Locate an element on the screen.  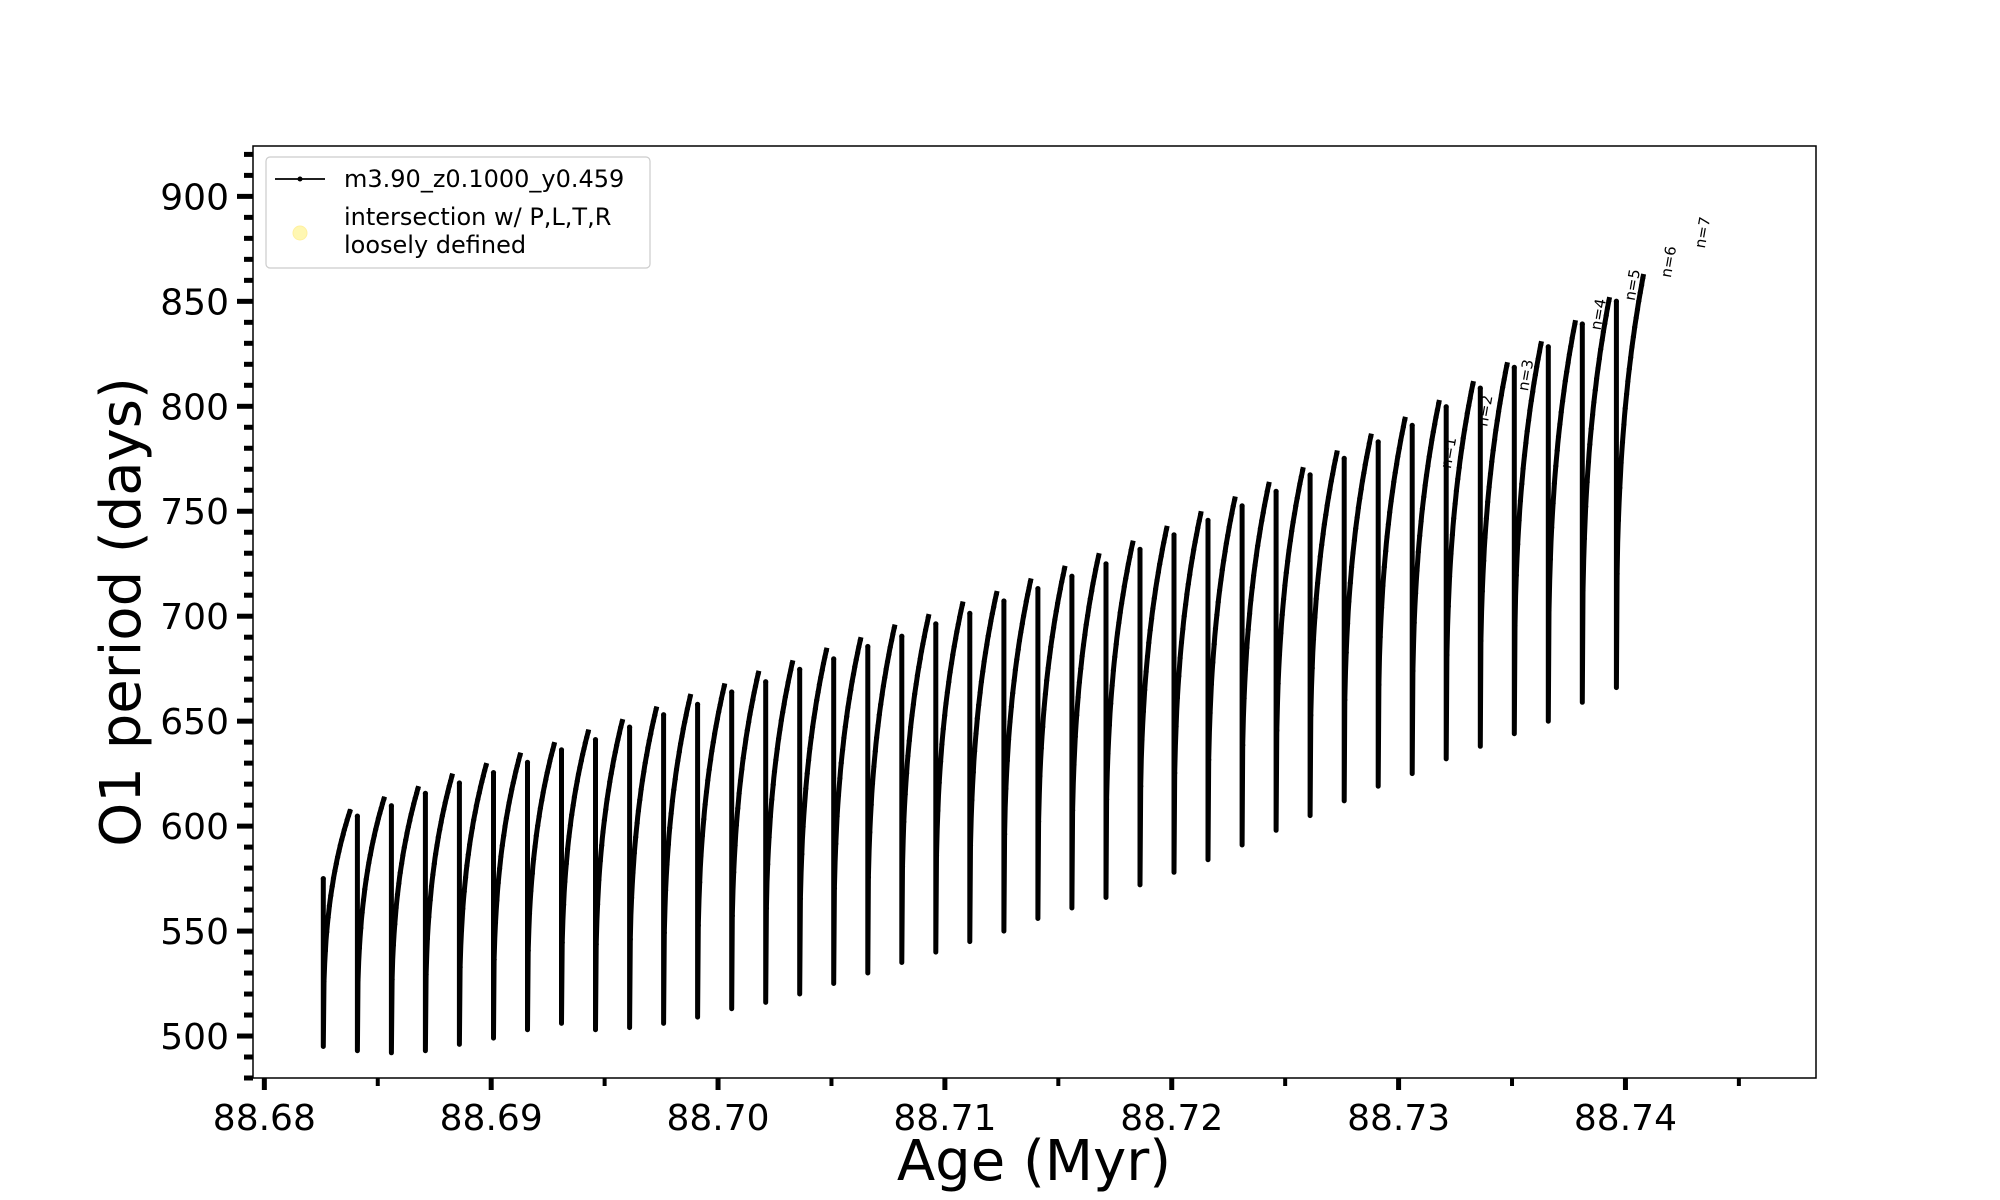
x-tick-label: 88.74 is located at coordinates (1625, 1118).